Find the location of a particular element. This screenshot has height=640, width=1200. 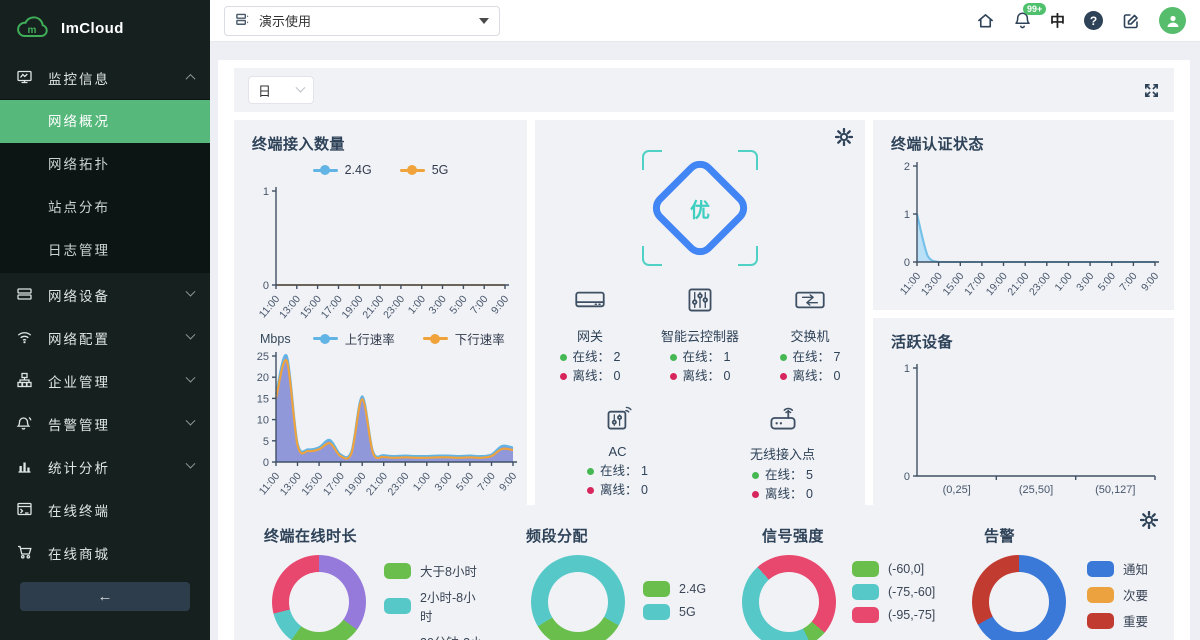

sidebar-subitem: 网络概况 is located at coordinates (105, 121).